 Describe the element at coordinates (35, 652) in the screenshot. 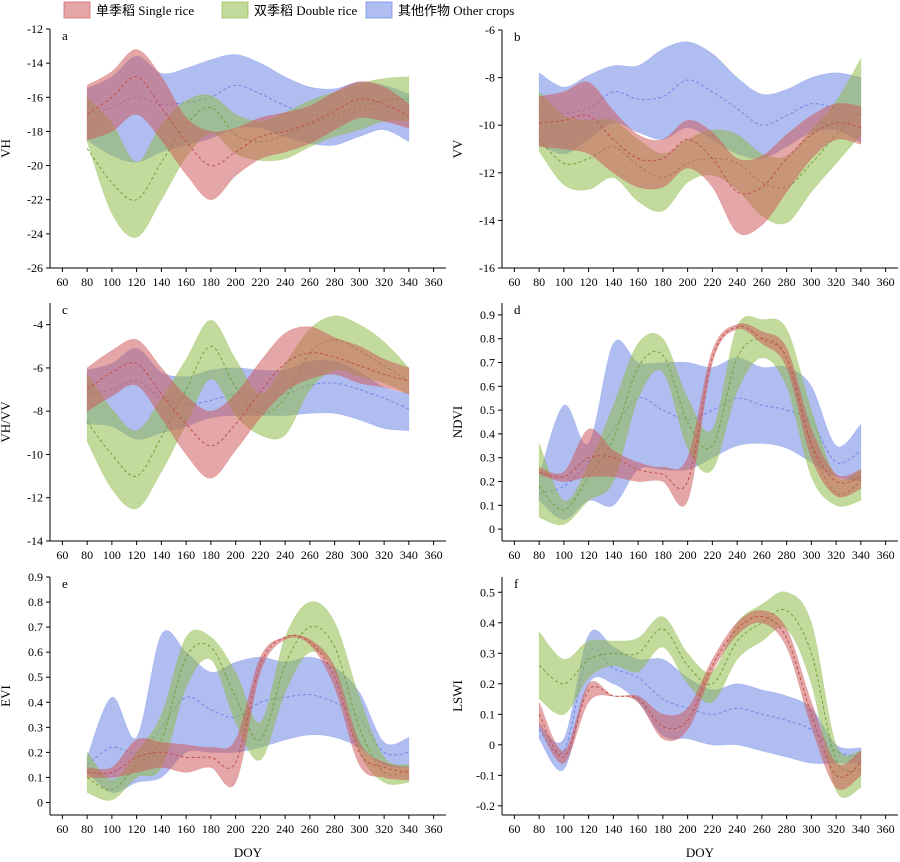

I see `y-tick-label: 0.6` at that location.